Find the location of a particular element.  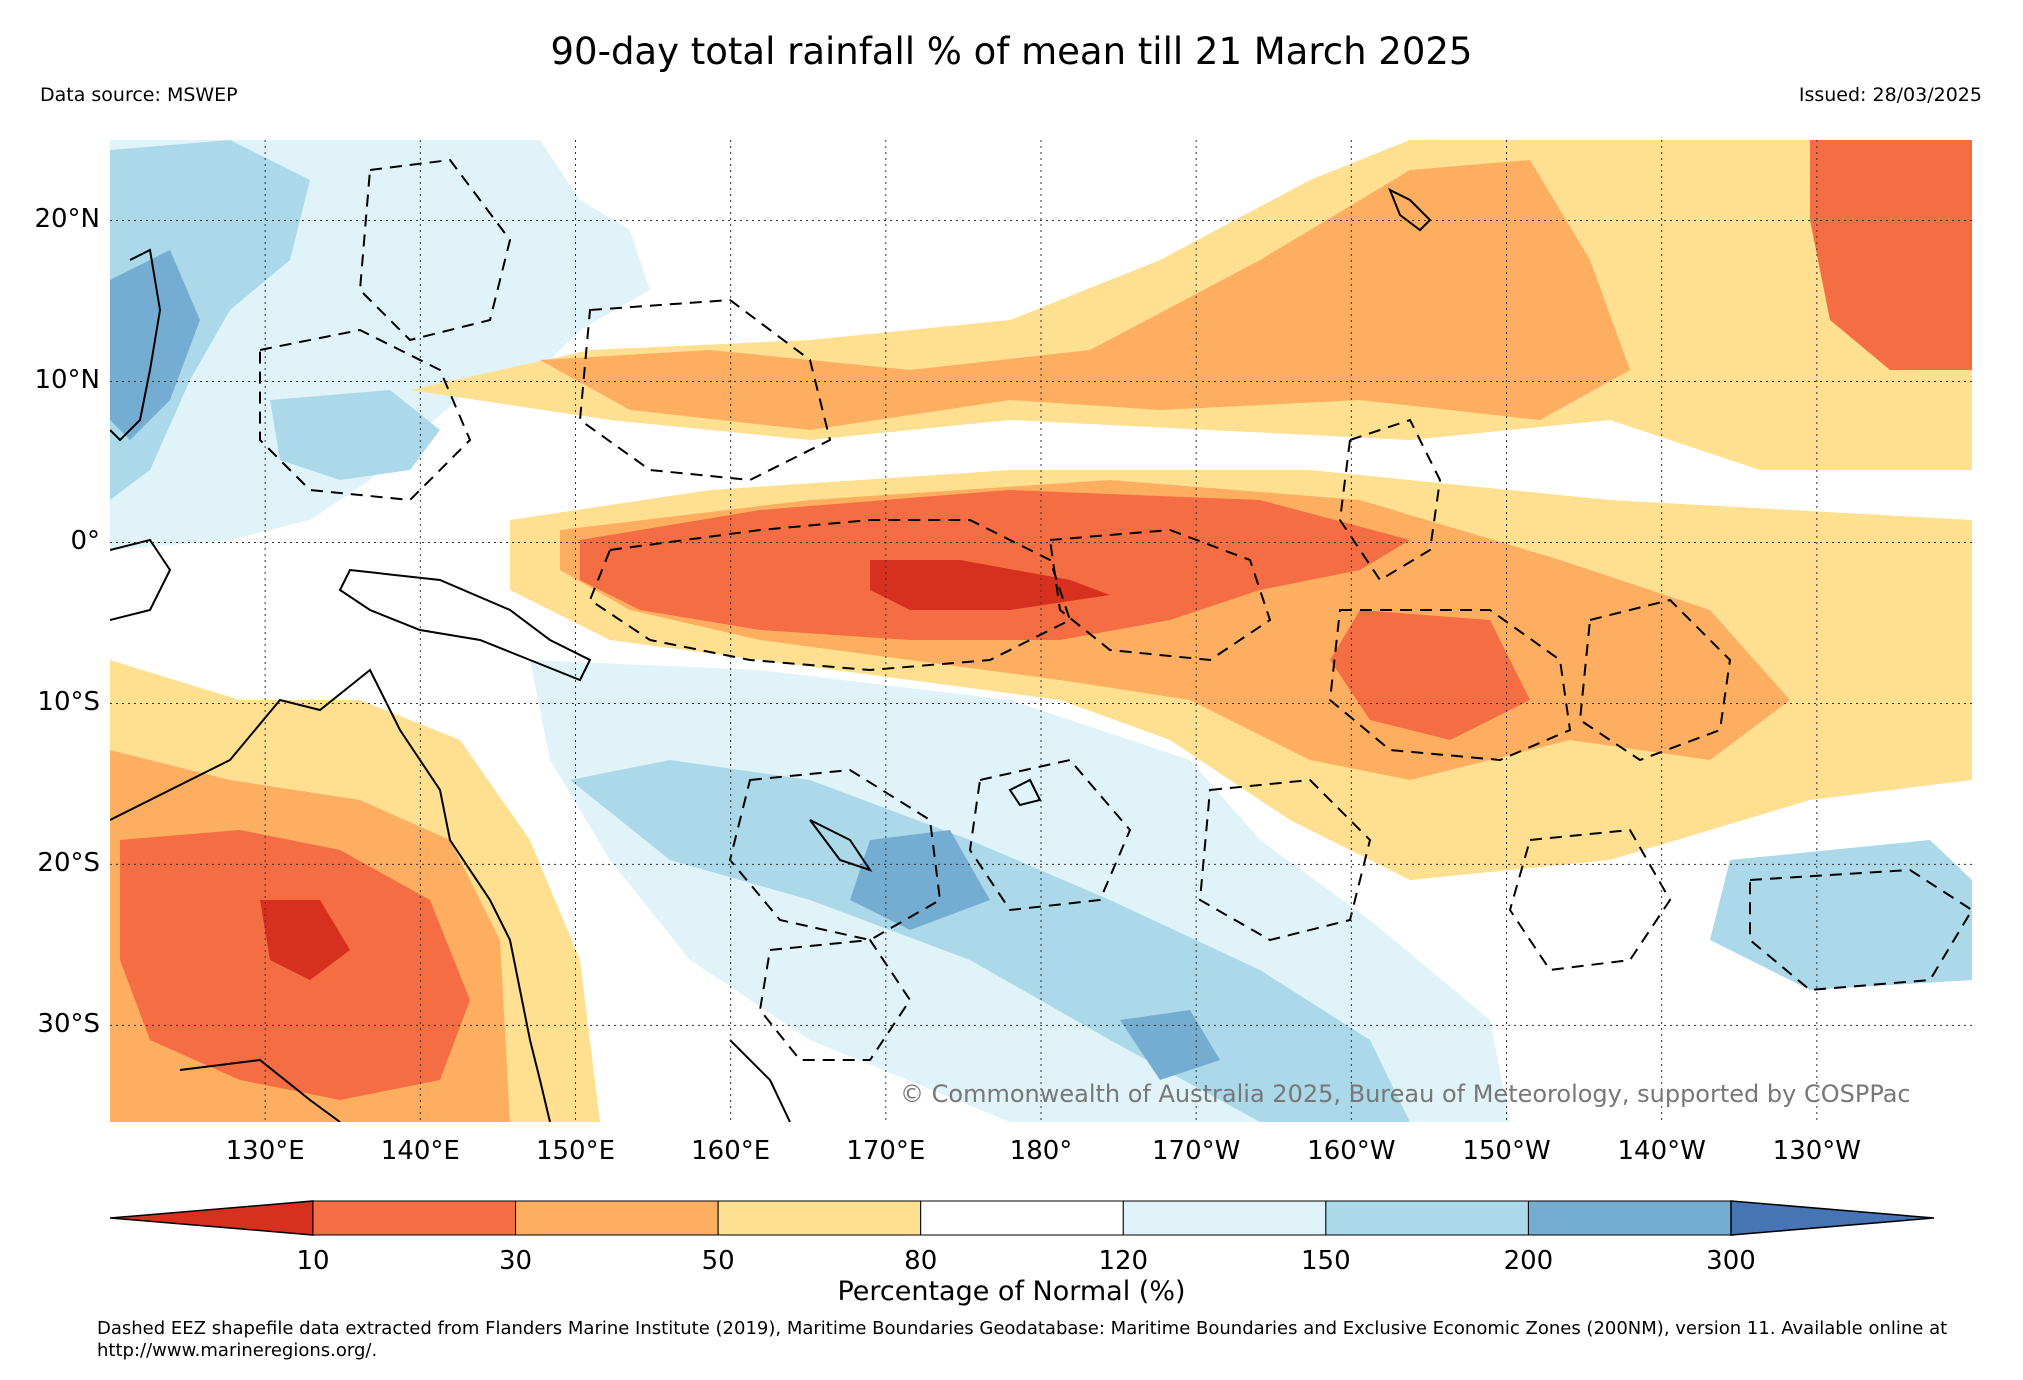

coastline-australia is located at coordinates (330, 895).